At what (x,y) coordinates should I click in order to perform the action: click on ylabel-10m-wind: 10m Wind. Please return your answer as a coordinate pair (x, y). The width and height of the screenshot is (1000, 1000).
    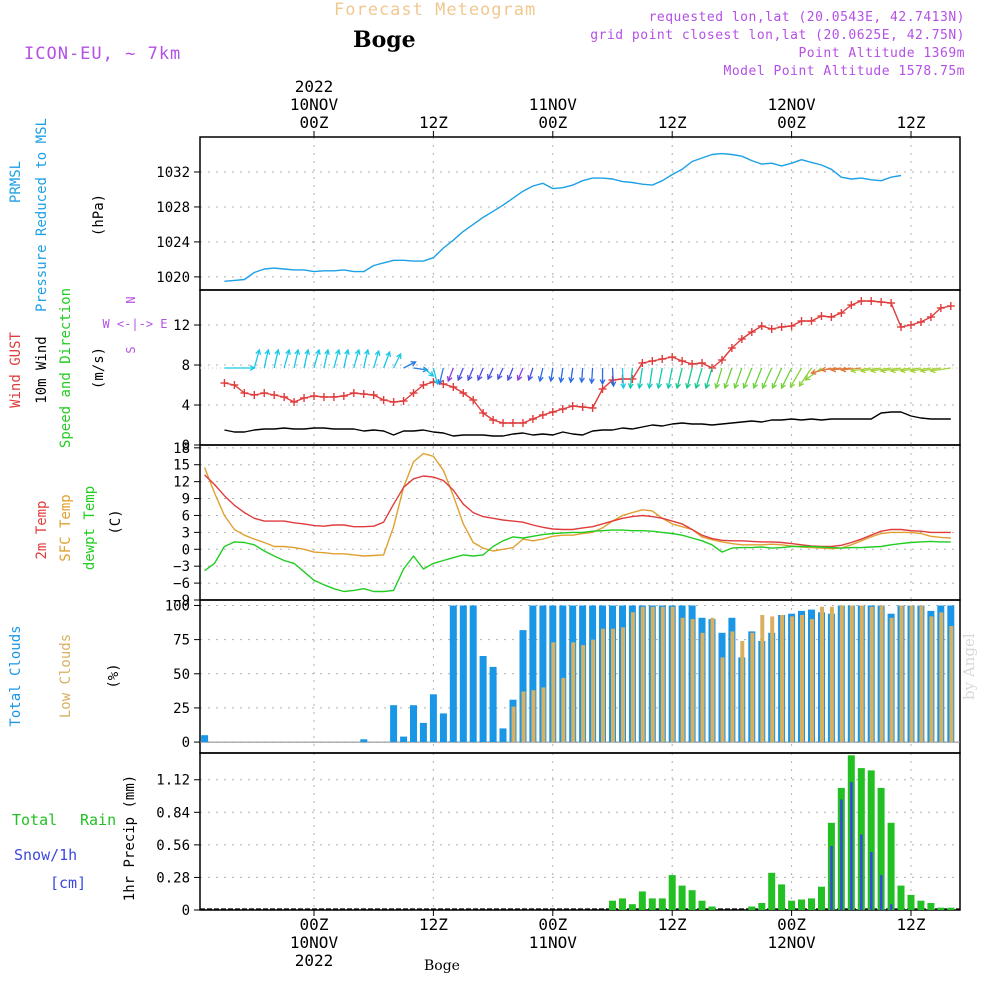
    Looking at the image, I should click on (42, 369).